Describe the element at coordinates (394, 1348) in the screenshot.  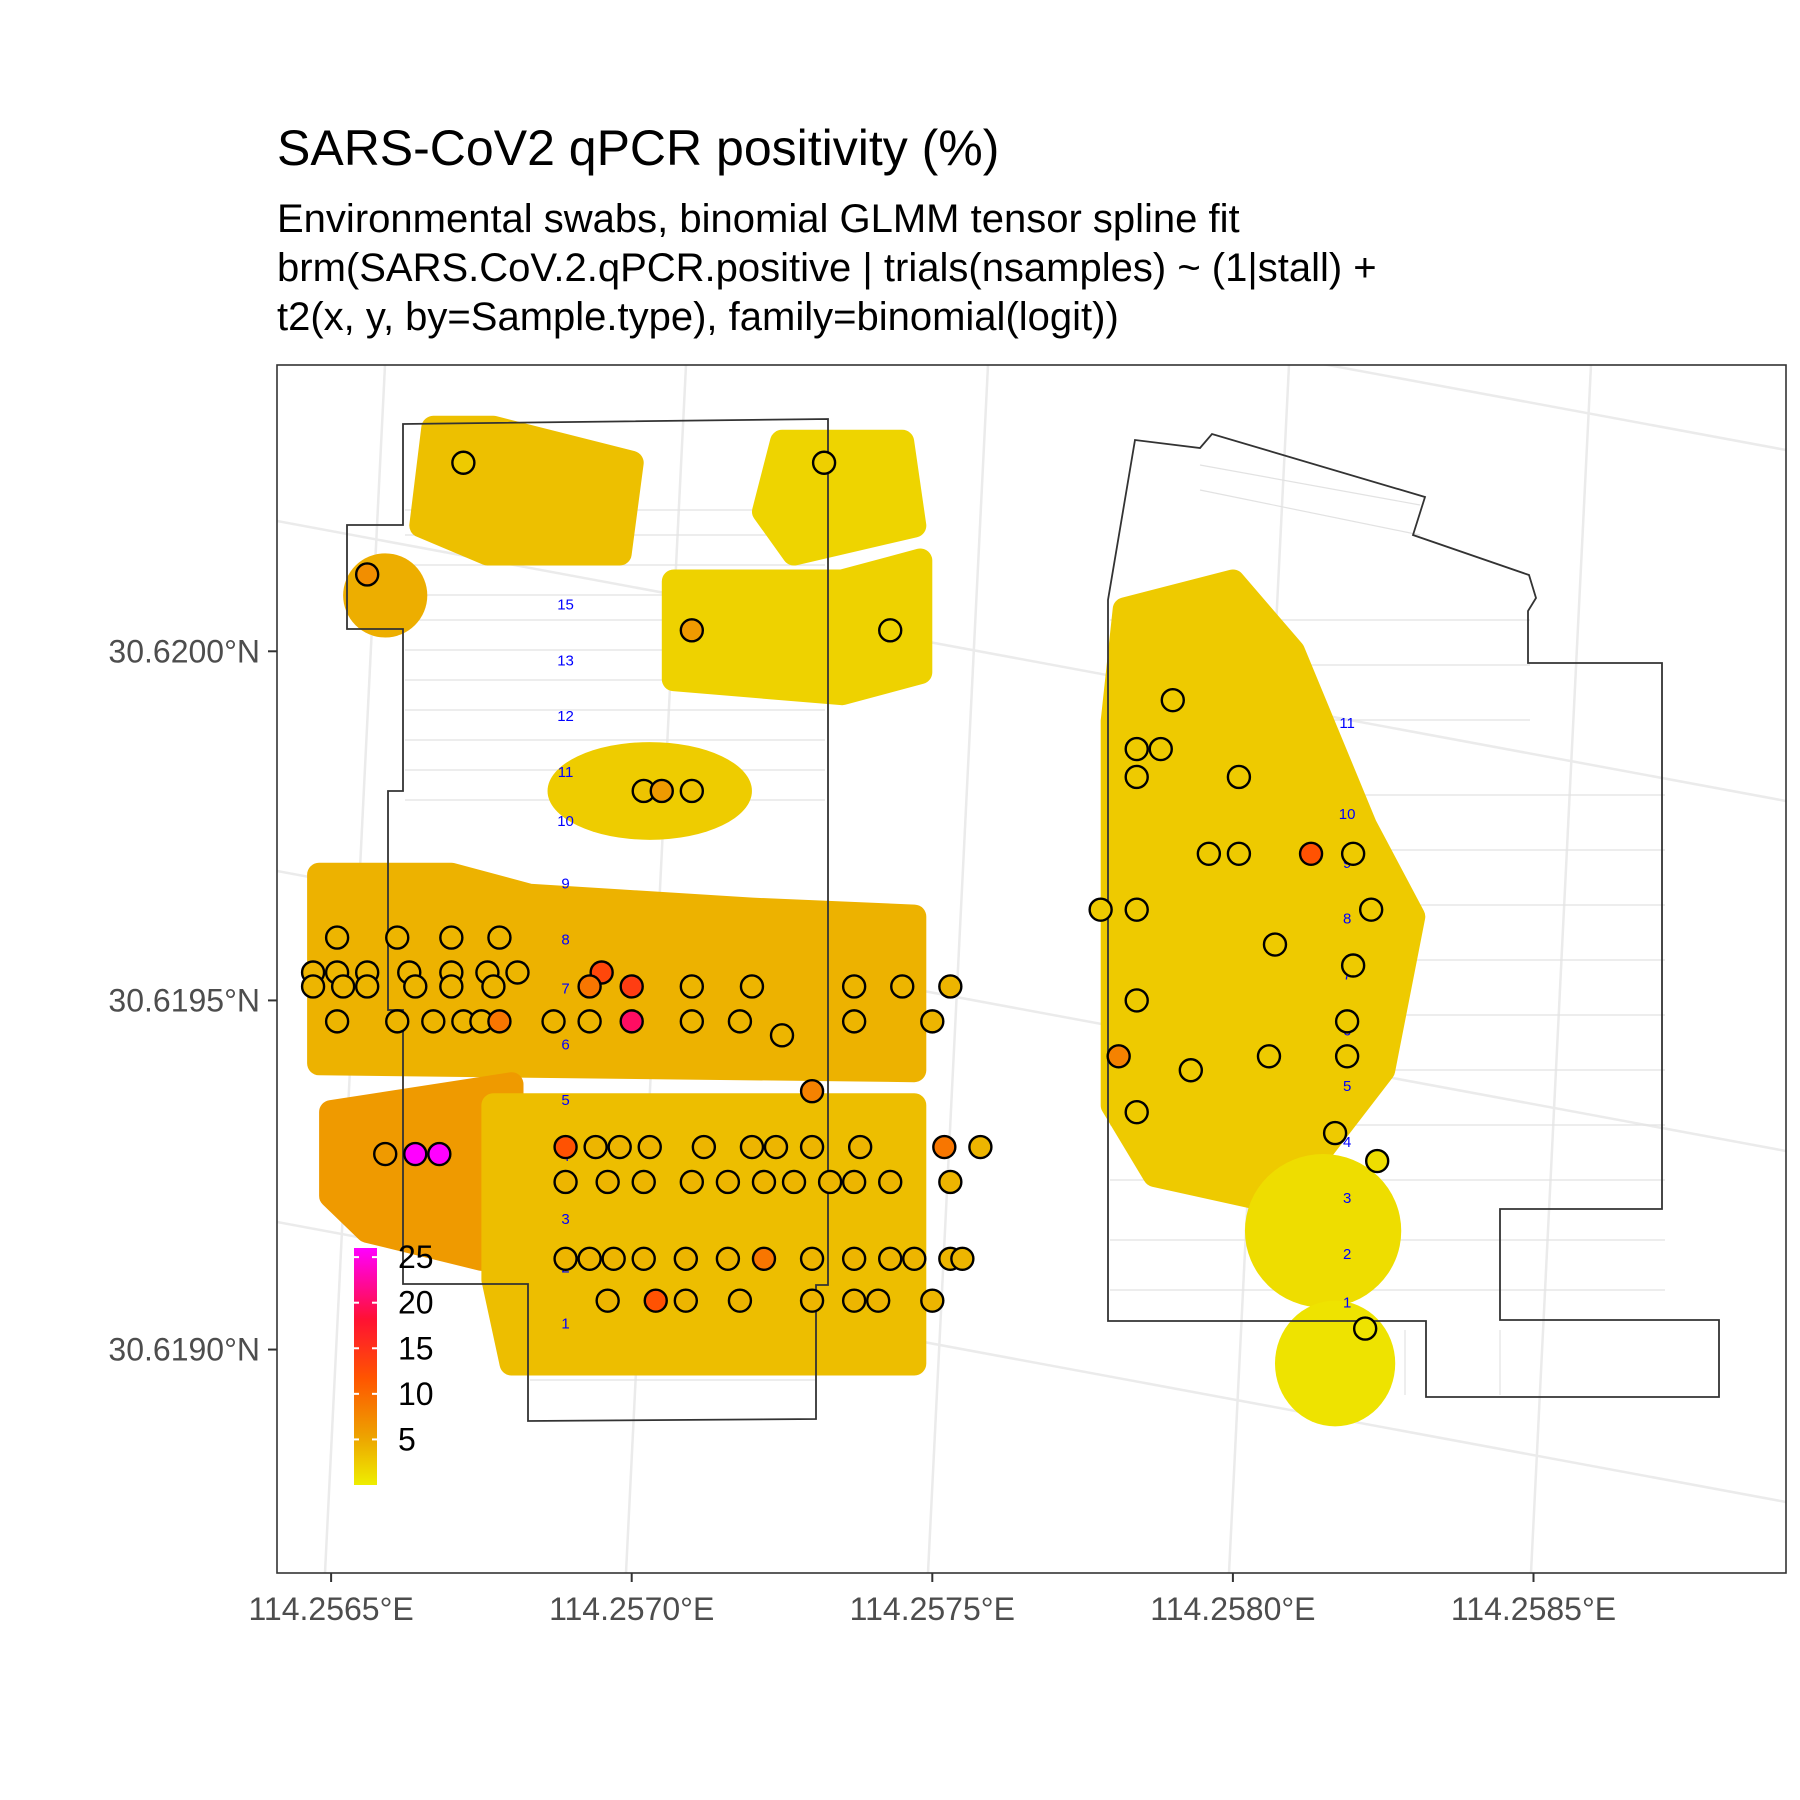
I see `colorbar-ticks: 5 10 15 20 25` at that location.